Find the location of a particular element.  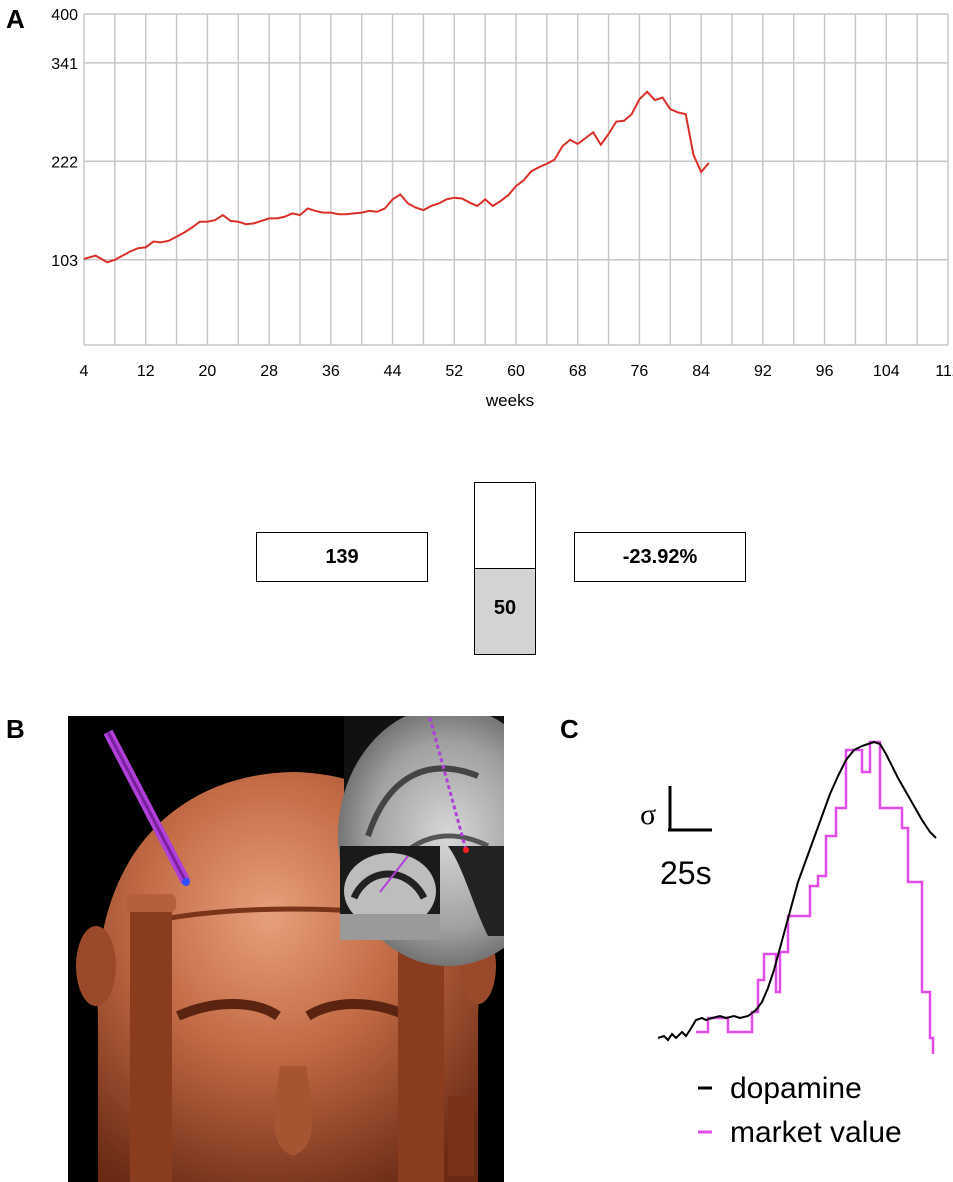

level-gauge-label: 50 is located at coordinates (505, 608).